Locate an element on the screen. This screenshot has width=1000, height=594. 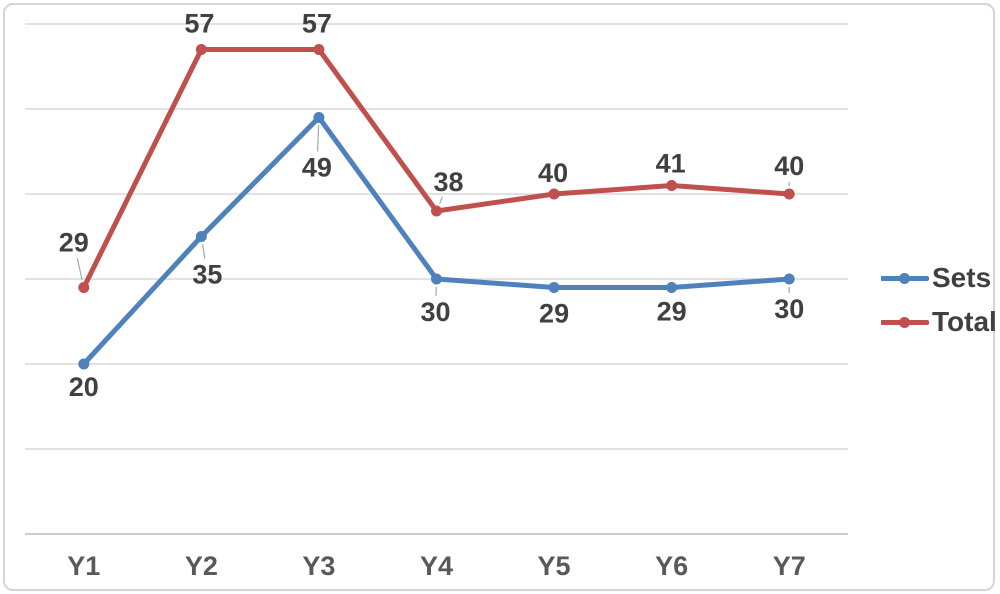
sets-line-marker-icon is located at coordinates (905, 278).